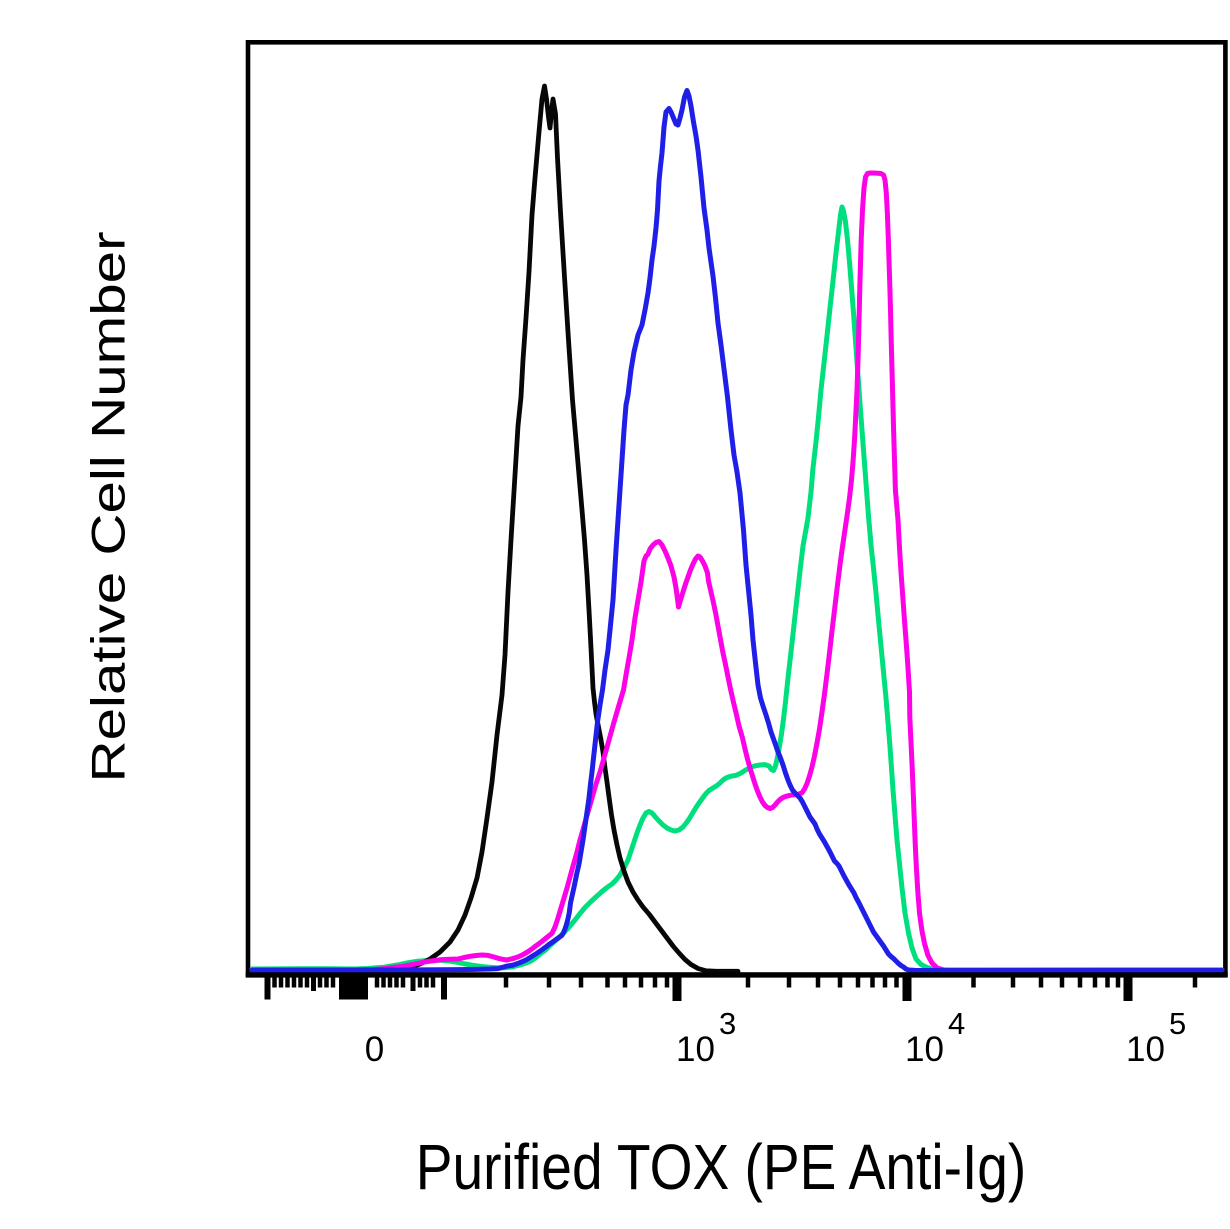 The height and width of the screenshot is (1229, 1230). What do you see at coordinates (374, 1049) in the screenshot?
I see `svg-text: 0` at bounding box center [374, 1049].